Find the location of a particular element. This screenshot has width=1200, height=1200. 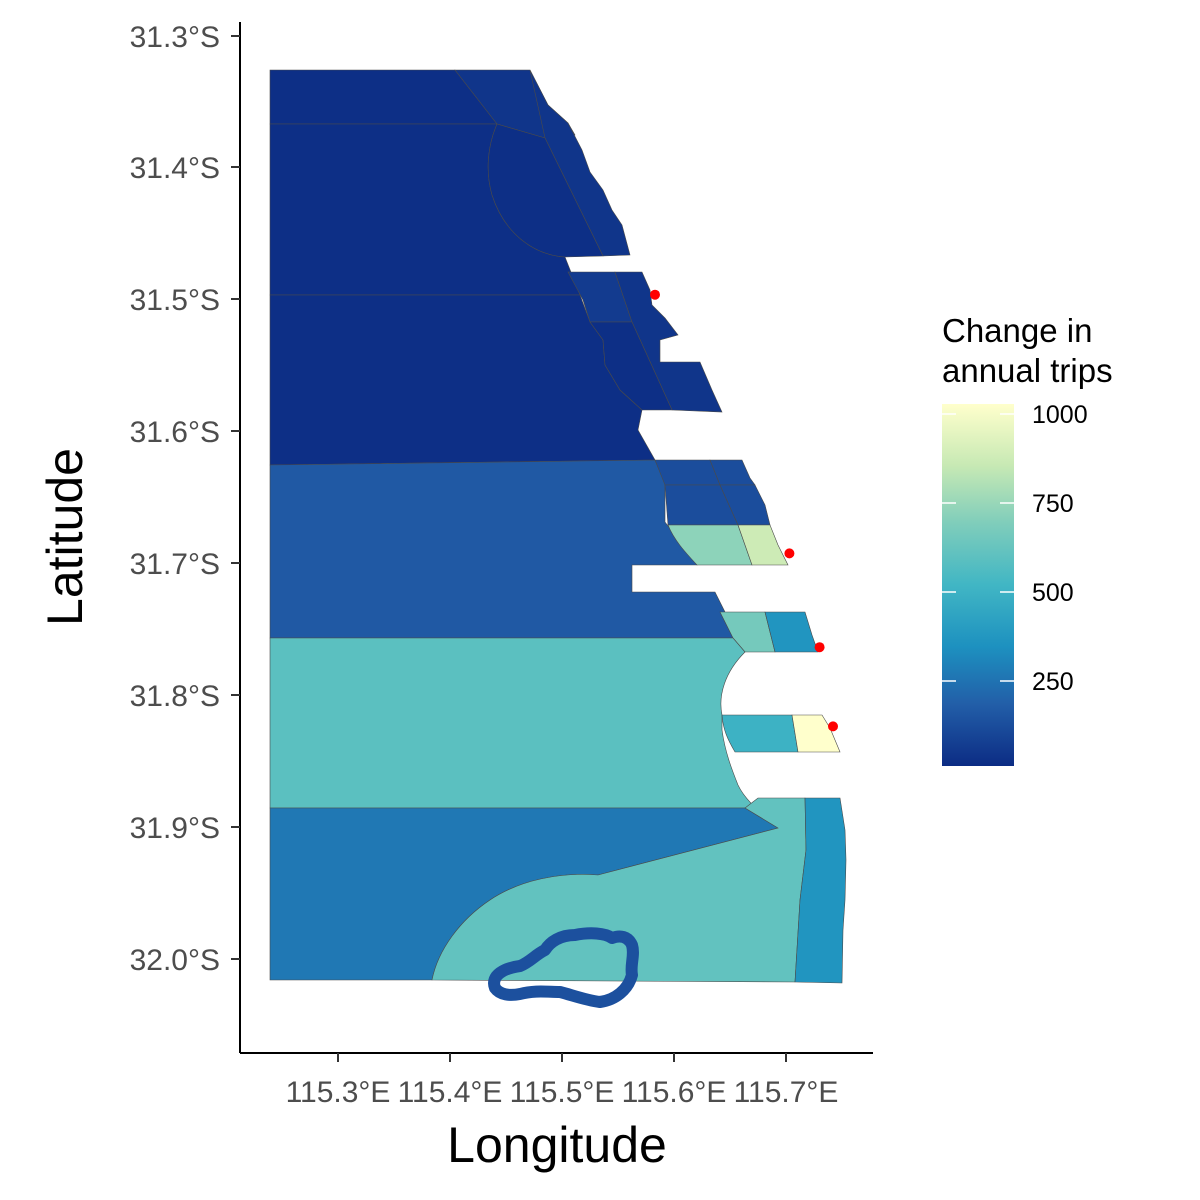

legend-title-line2: annual trips is located at coordinates (1027, 370).